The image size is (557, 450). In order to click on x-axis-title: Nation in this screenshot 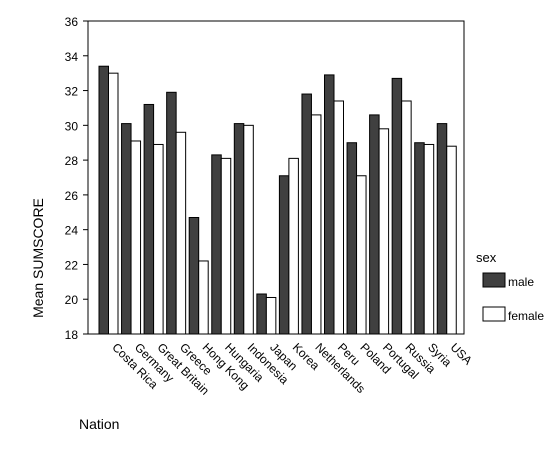, I will do `click(99, 424)`.